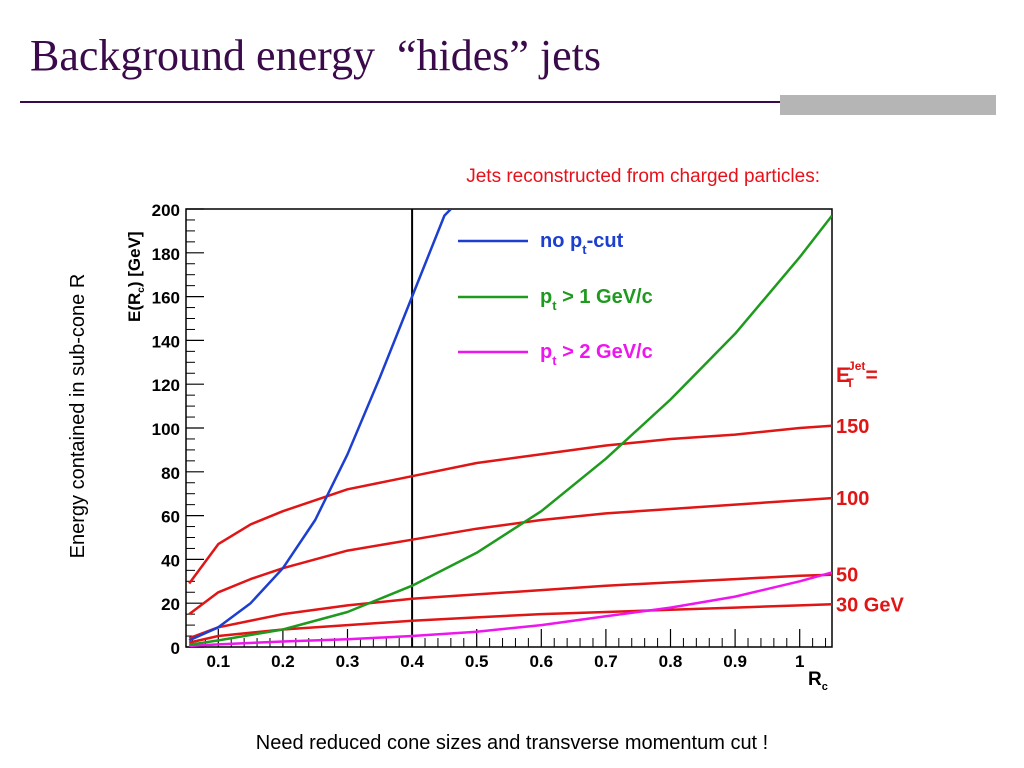 The image size is (1024, 768). Describe the element at coordinates (671, 661) in the screenshot. I see `x-tick-label: 0.8` at that location.